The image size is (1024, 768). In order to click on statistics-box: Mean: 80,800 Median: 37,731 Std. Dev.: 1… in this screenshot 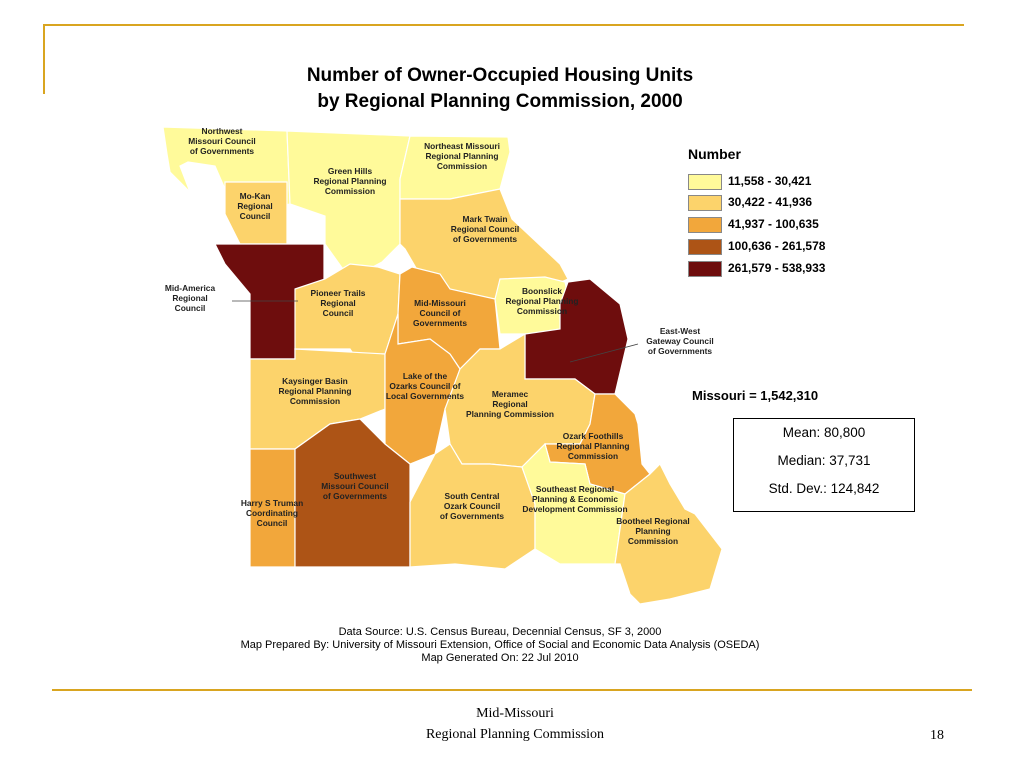, I will do `click(824, 465)`.